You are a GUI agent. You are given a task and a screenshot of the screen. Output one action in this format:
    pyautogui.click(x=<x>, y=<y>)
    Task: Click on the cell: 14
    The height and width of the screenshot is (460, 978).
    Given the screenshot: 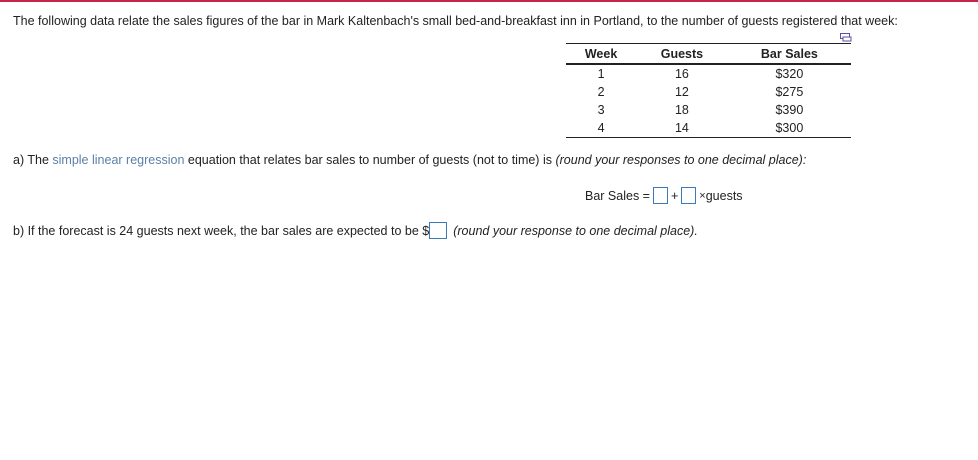 What is the action you would take?
    pyautogui.click(x=681, y=128)
    